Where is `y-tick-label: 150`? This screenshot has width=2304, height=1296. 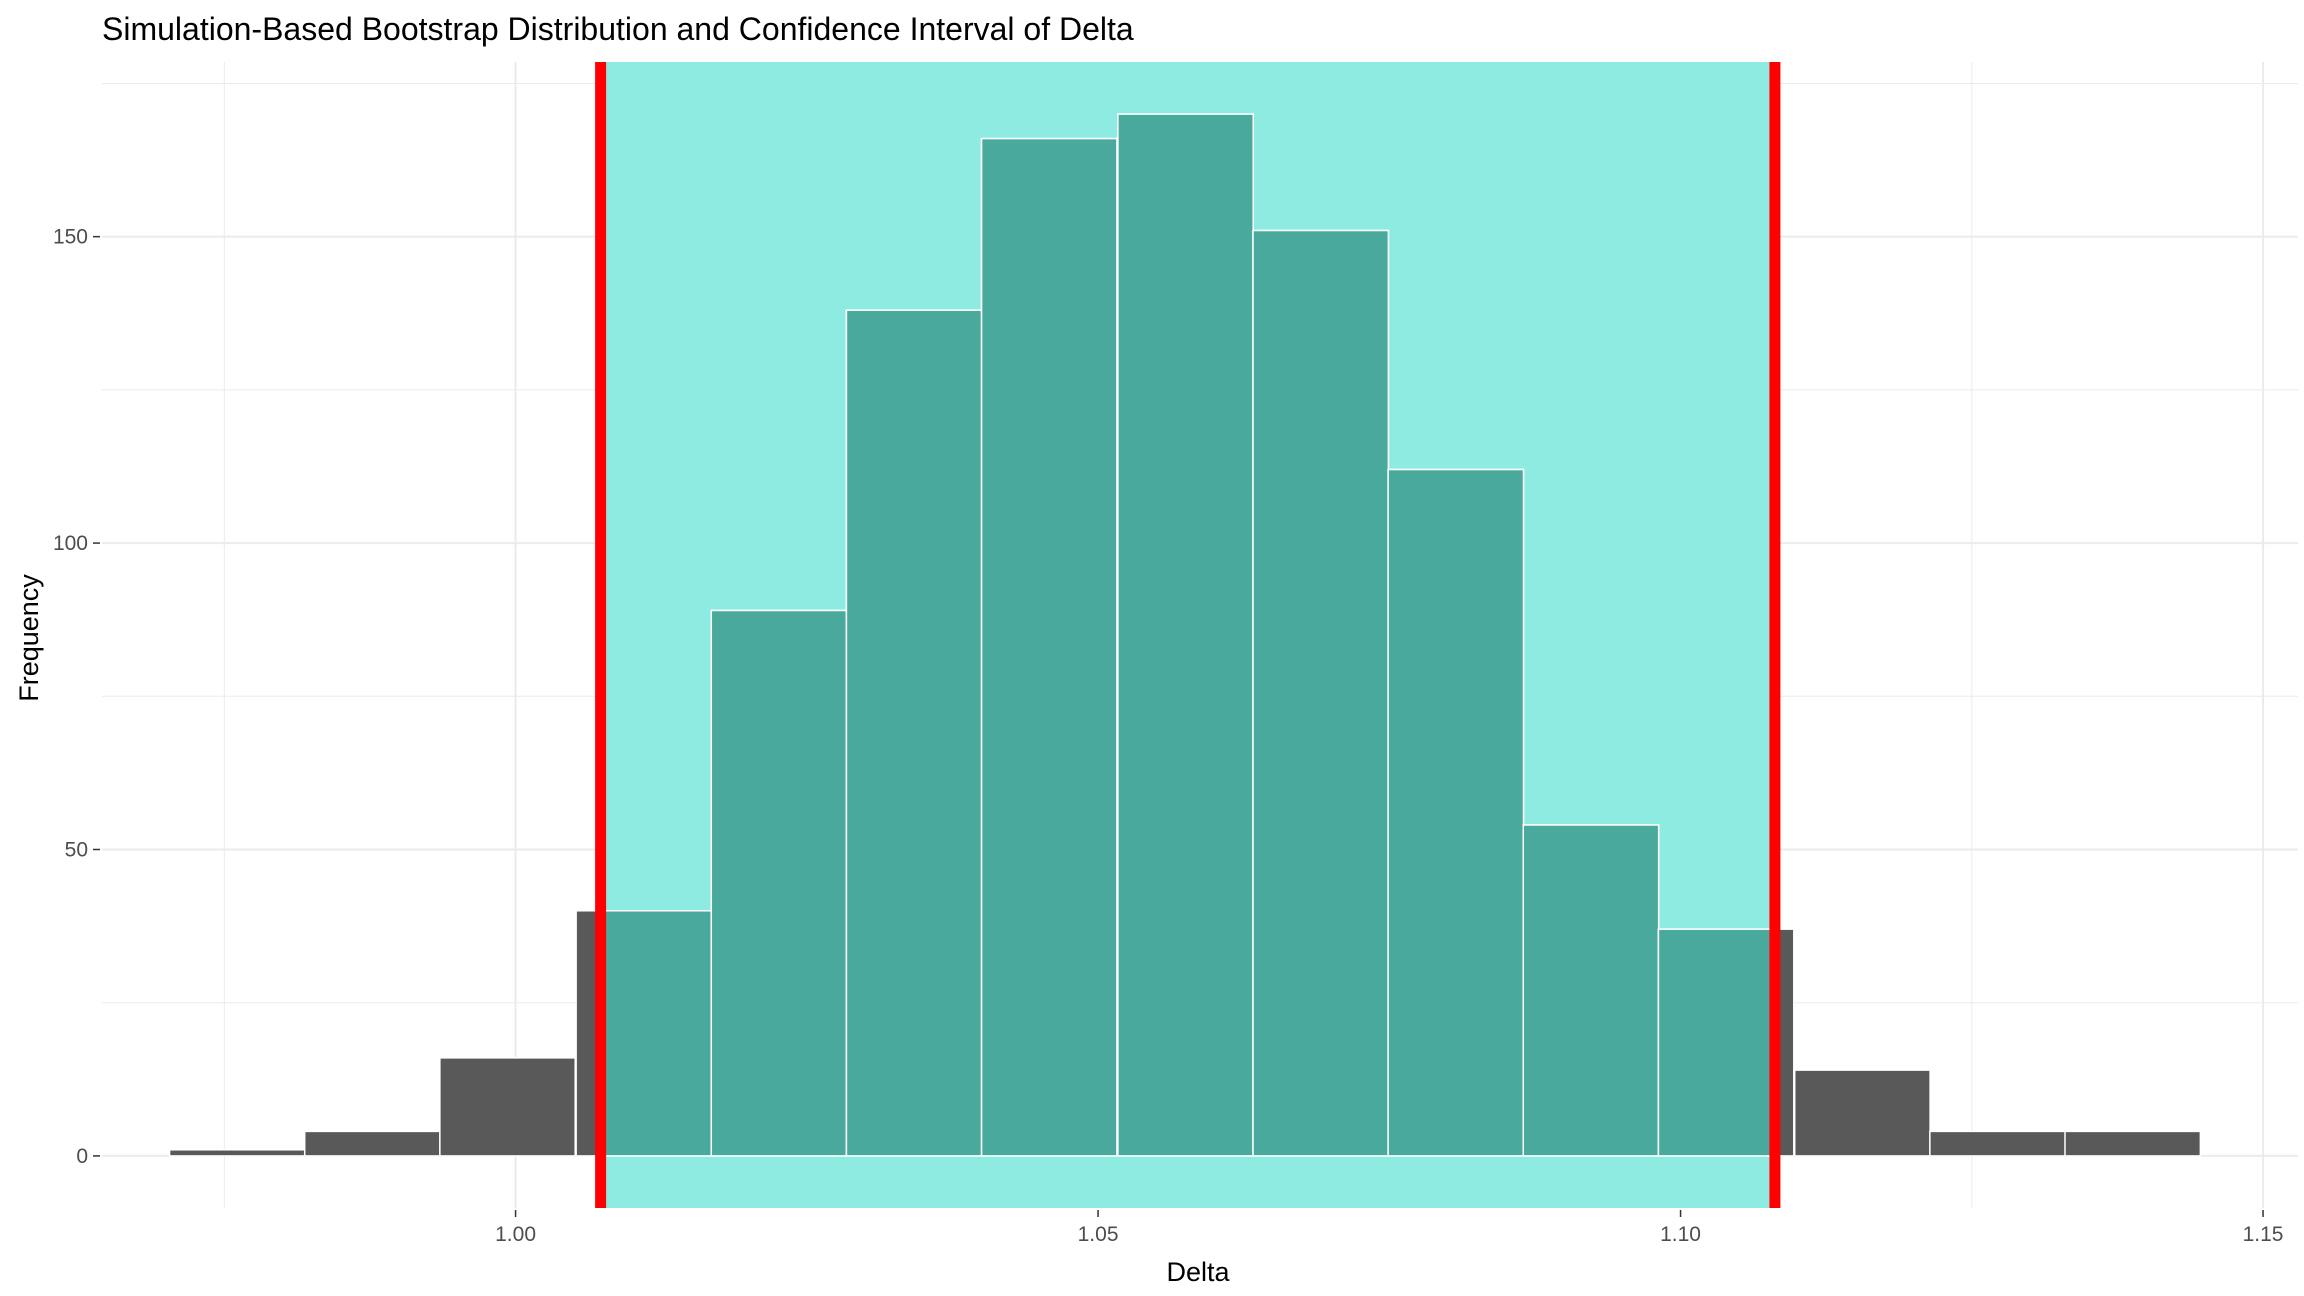 y-tick-label: 150 is located at coordinates (70, 237).